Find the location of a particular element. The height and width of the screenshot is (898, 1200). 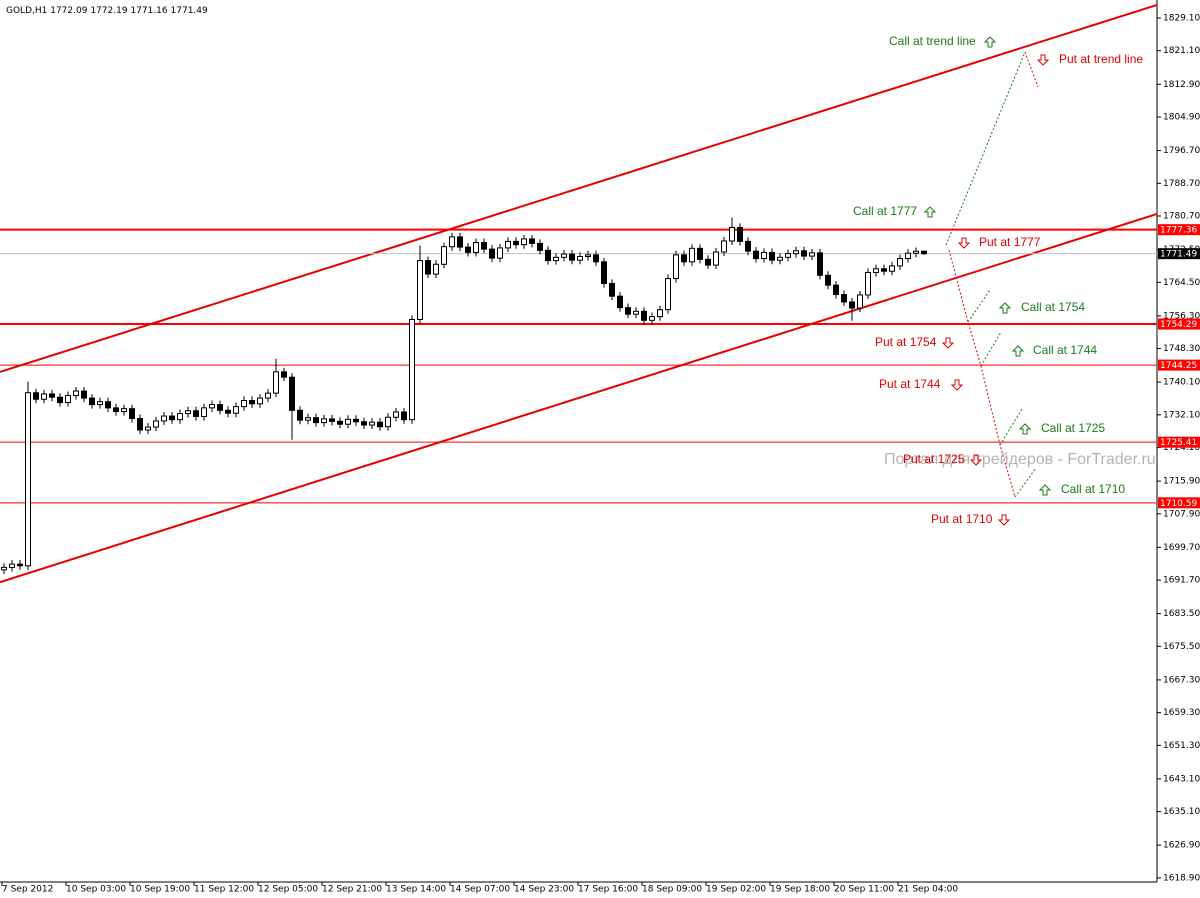

annotation: Put at 1754 is located at coordinates (906, 342).